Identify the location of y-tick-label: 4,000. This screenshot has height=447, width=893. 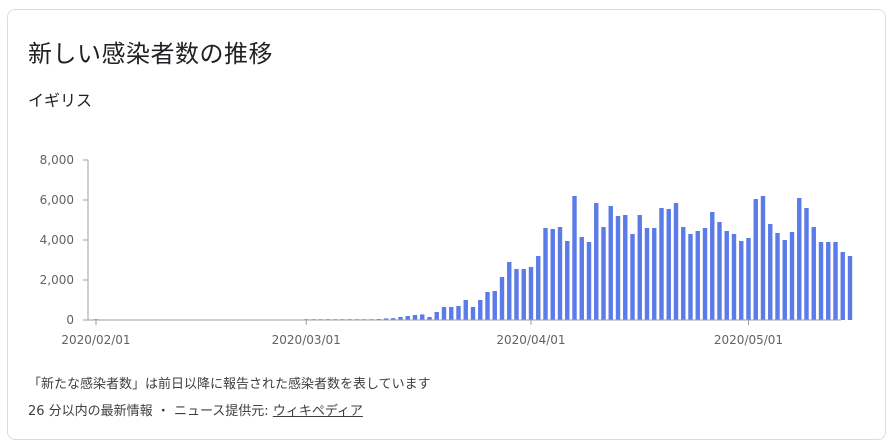
(57, 240).